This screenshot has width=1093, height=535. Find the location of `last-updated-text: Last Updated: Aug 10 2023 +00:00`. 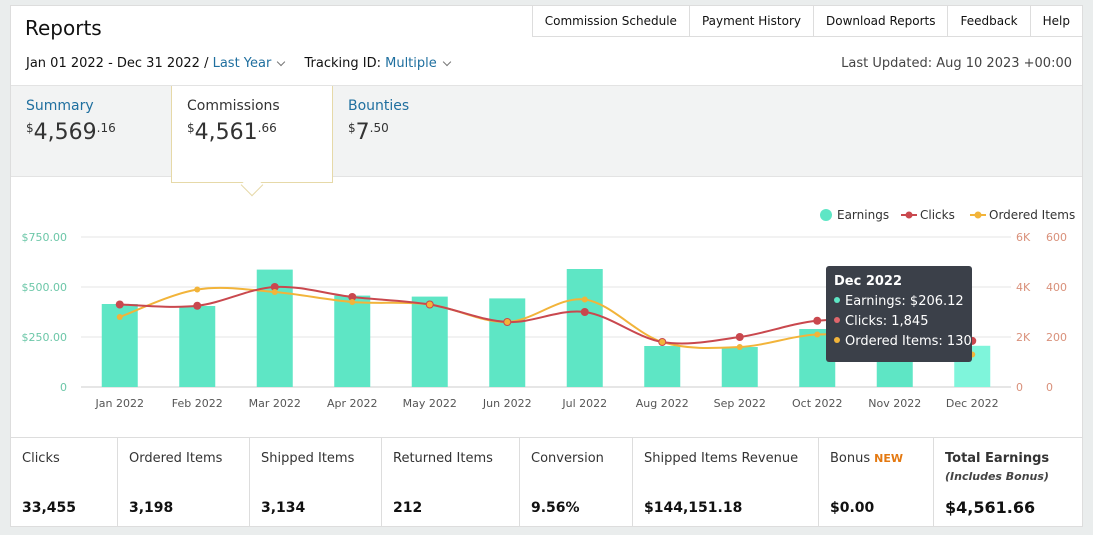

last-updated-text: Last Updated: Aug 10 2023 +00:00 is located at coordinates (956, 63).